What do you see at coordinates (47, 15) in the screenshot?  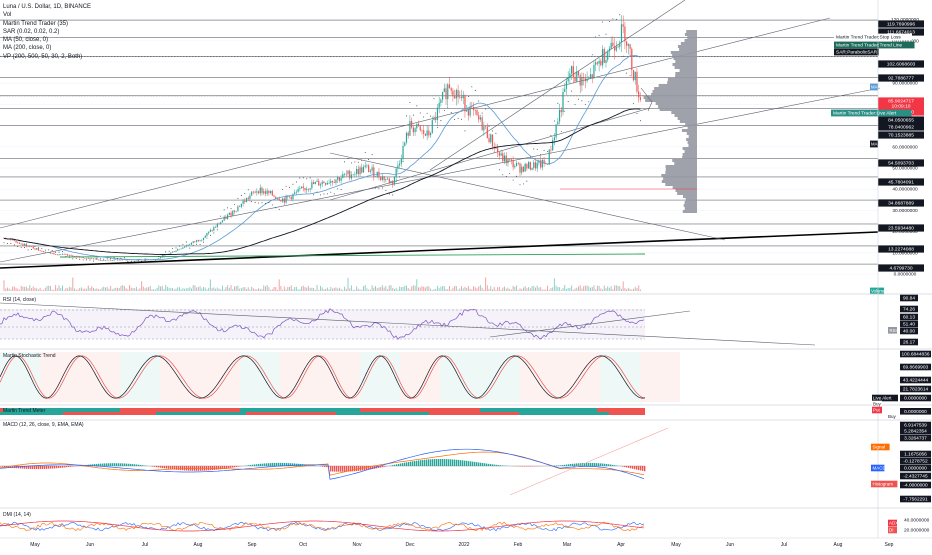 I see `legend-volume: Vol` at bounding box center [47, 15].